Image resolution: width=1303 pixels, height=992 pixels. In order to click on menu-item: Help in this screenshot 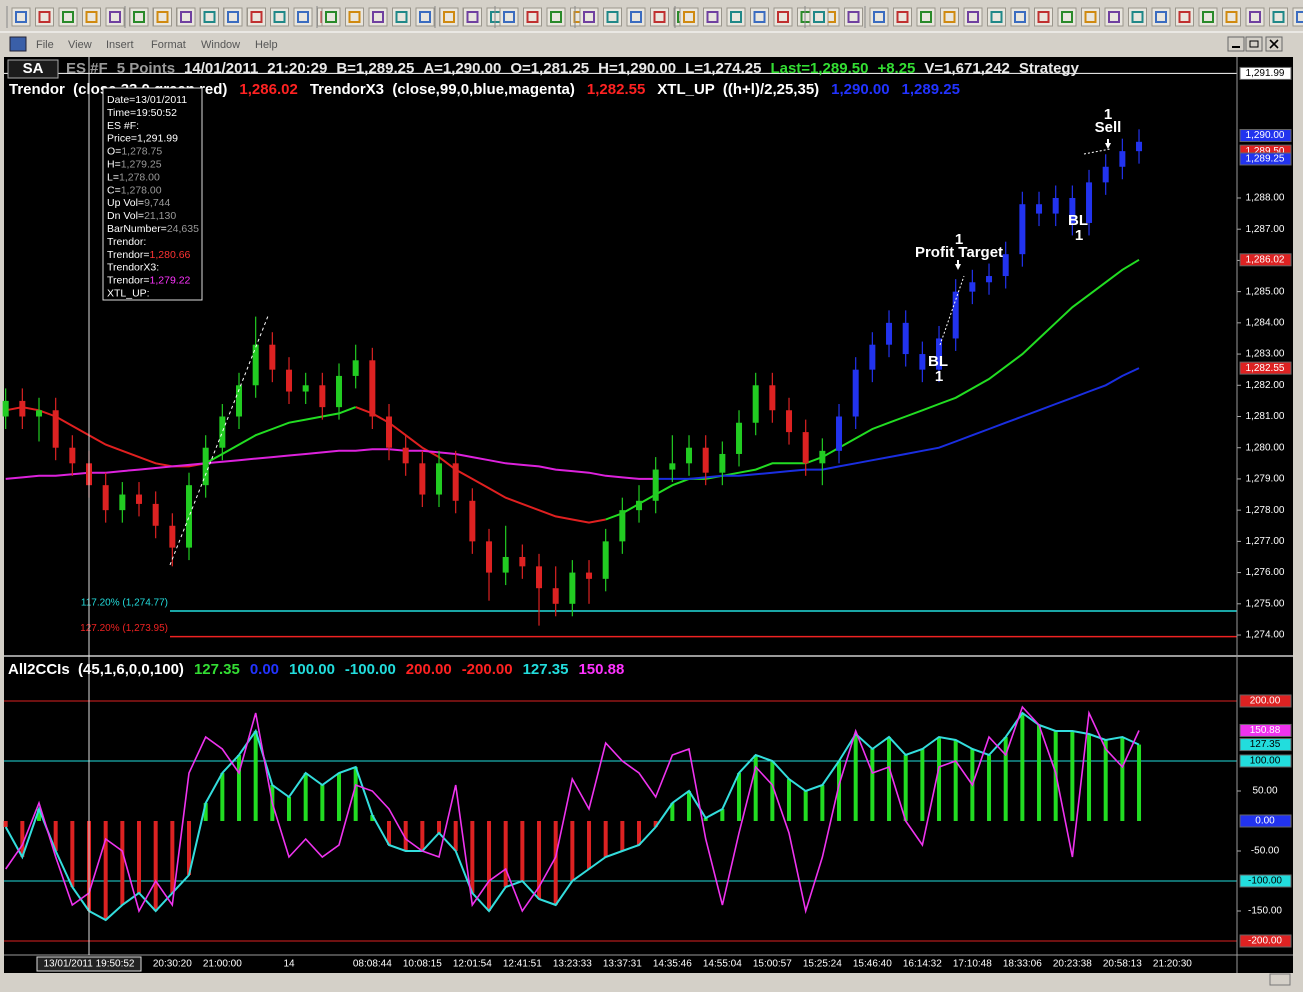, I will do `click(266, 45)`.